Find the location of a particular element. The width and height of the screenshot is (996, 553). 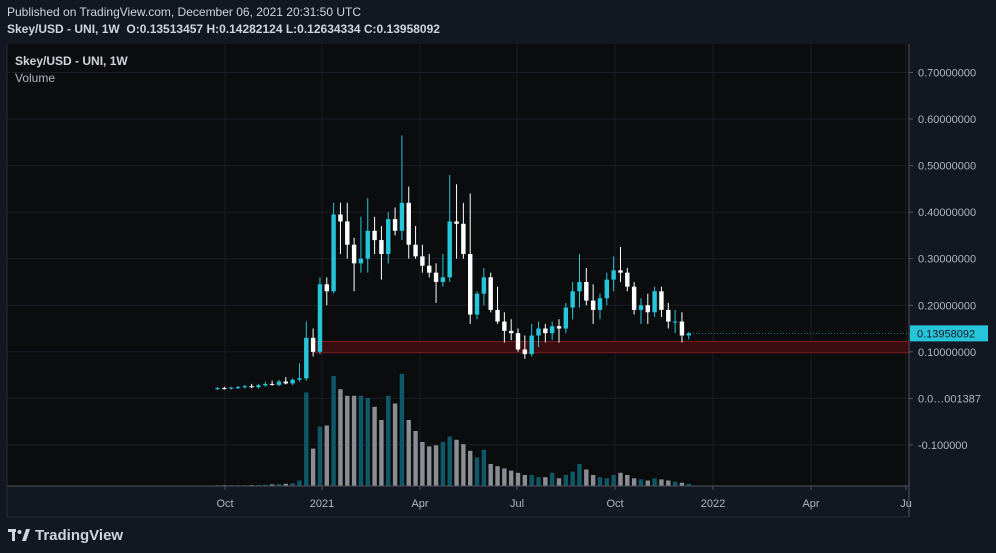

y-tick-label: 0.60000000 is located at coordinates (947, 120).